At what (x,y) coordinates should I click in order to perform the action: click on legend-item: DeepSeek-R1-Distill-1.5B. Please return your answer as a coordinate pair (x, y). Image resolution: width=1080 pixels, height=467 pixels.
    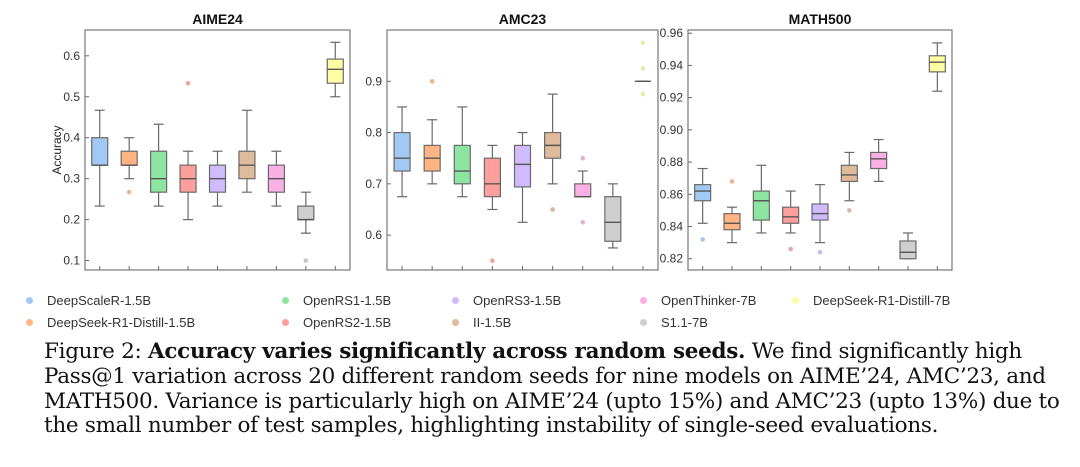
    Looking at the image, I should click on (110, 322).